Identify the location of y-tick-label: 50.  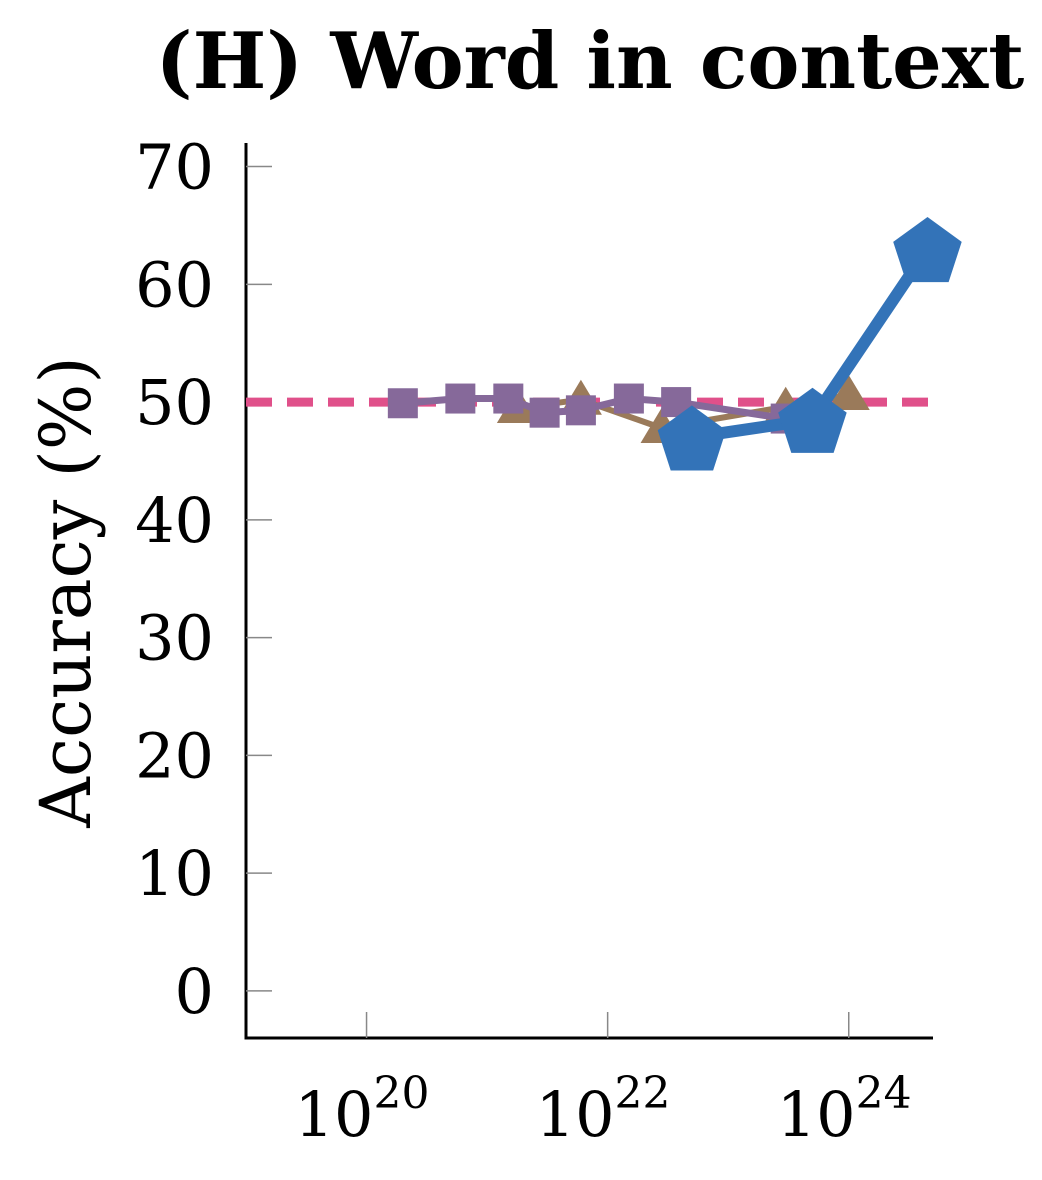
(174, 402).